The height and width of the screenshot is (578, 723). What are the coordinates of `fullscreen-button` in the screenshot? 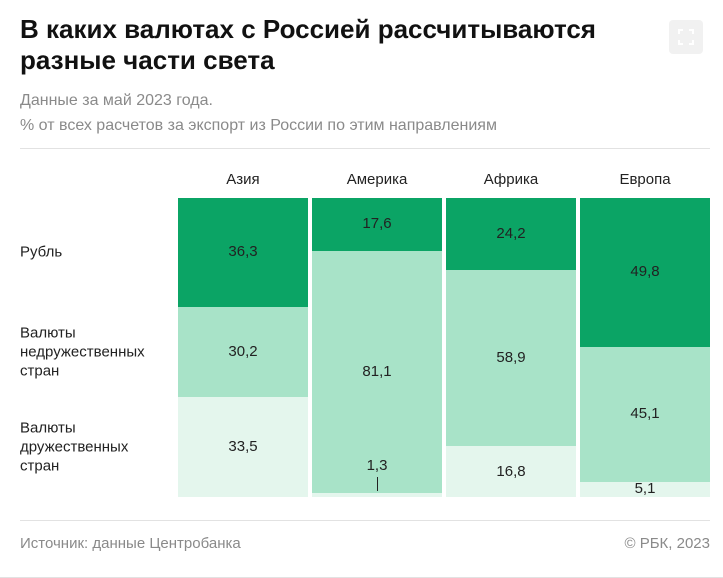 It's located at (686, 37).